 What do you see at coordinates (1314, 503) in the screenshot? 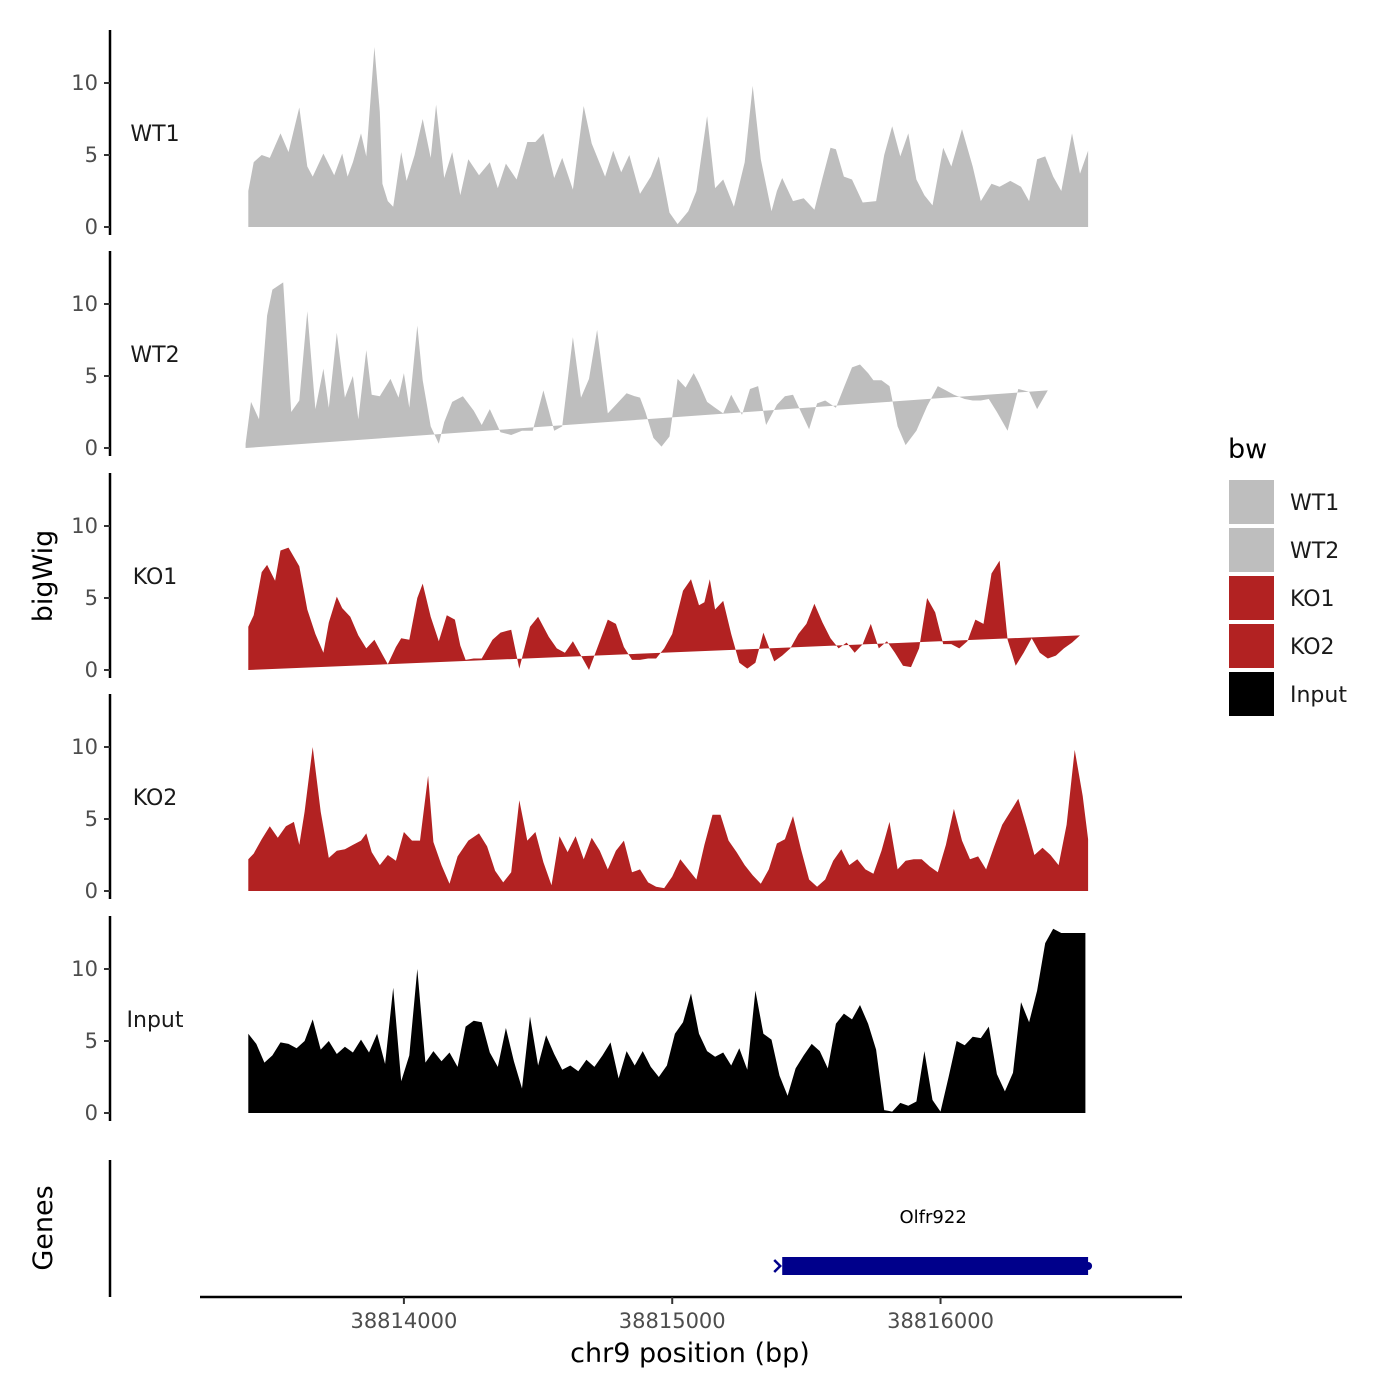
I see `legend-label: WT1` at bounding box center [1314, 503].